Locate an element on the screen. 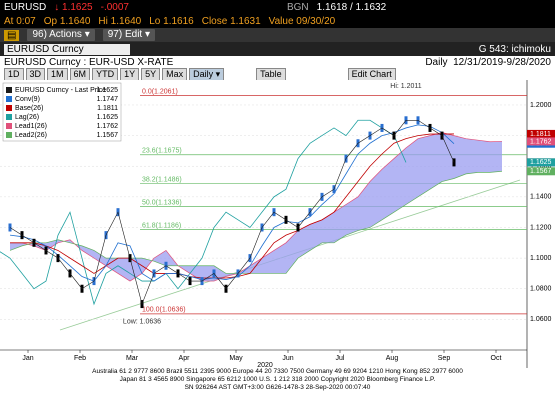 Image resolution: width=555 pixels, height=400 pixels. legend-label: Base(26) is located at coordinates (29, 108).